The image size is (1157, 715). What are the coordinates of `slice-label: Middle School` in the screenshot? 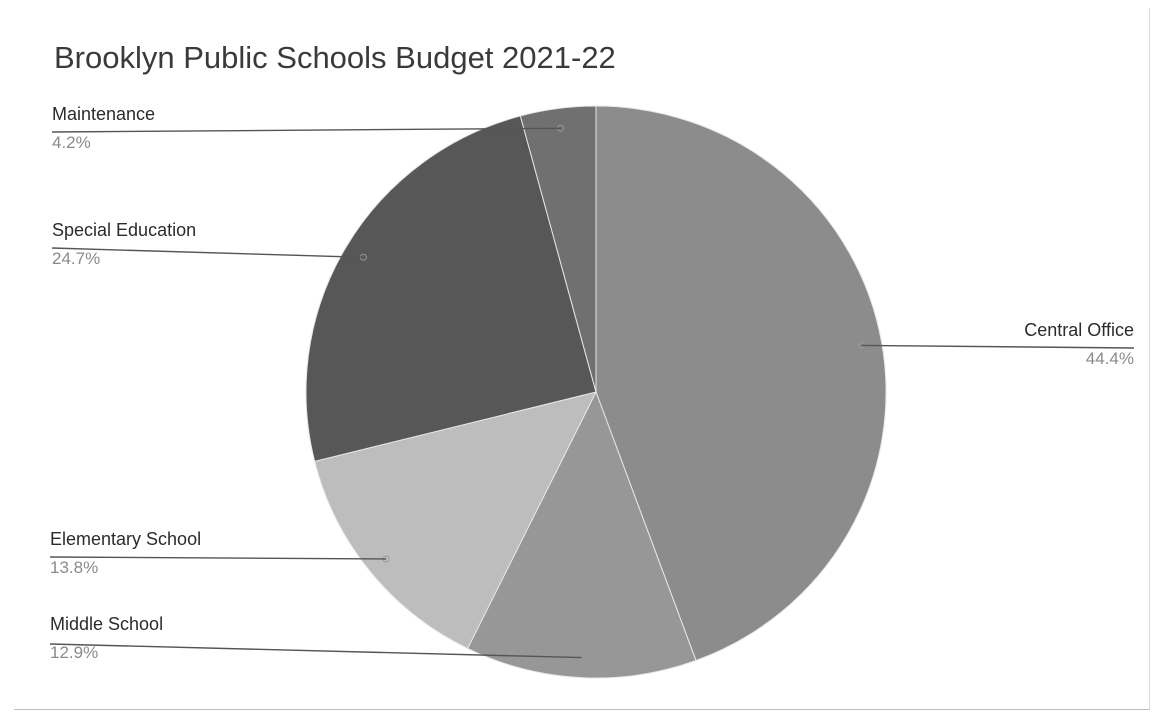 It's located at (106, 624).